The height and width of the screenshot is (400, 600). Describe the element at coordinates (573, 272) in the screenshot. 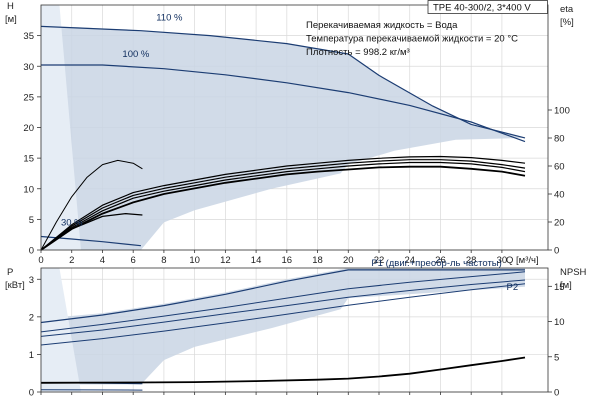

I see `y-axis-label-right: NPSH` at that location.